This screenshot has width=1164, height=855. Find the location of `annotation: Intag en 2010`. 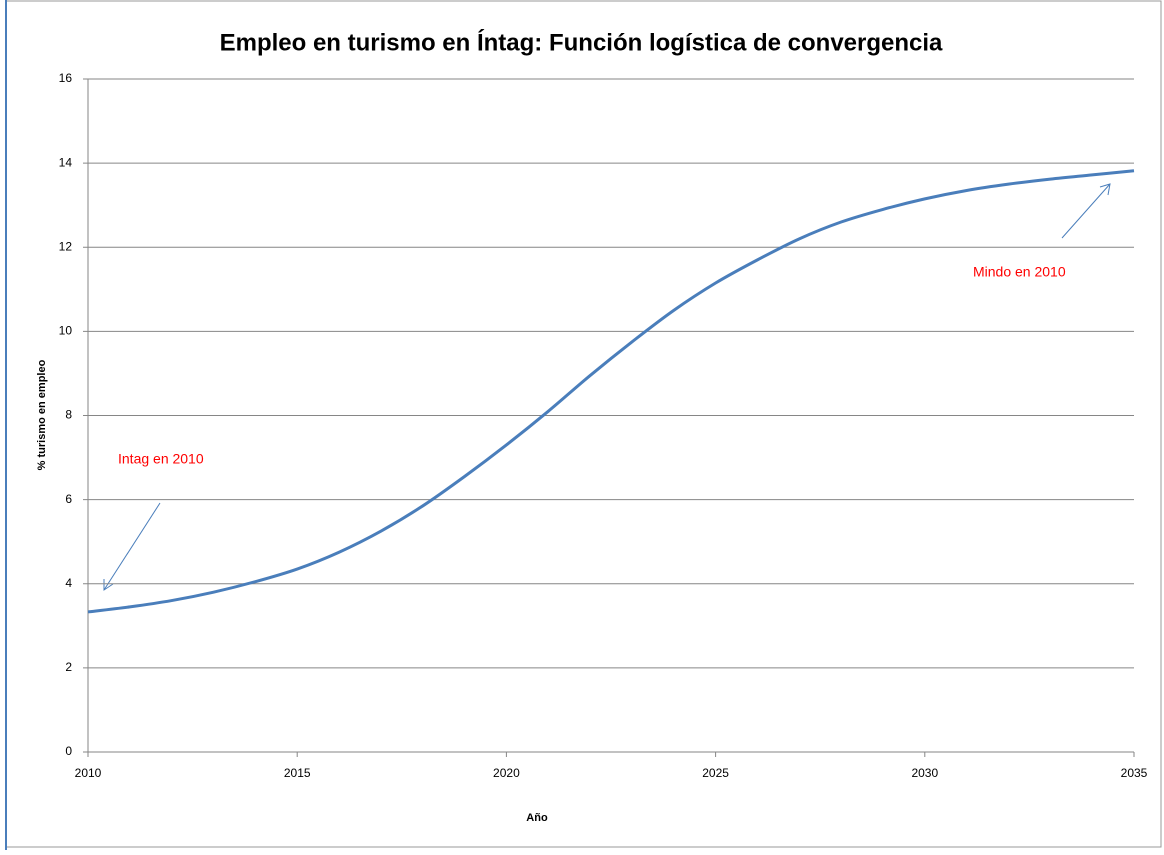

annotation: Intag en 2010 is located at coordinates (161, 459).